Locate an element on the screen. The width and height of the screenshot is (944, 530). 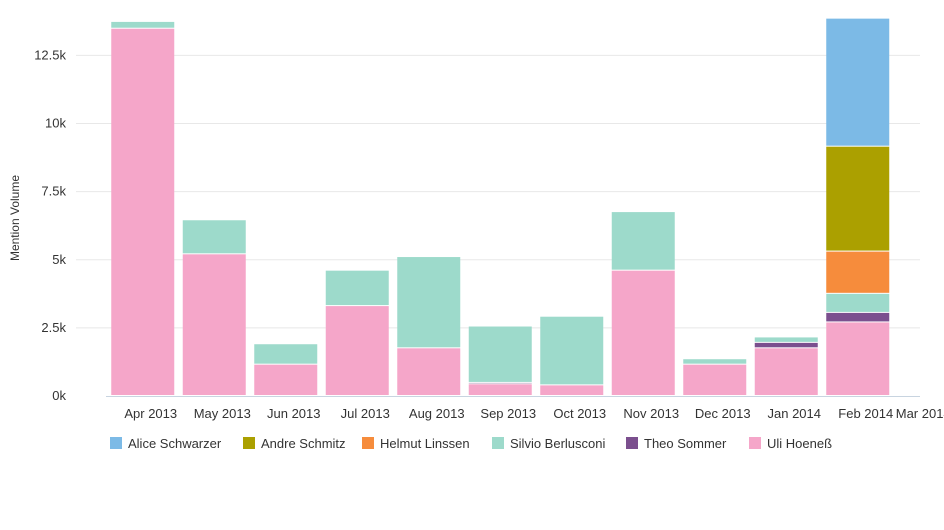
y-tick-label: 5k is located at coordinates (59, 259).